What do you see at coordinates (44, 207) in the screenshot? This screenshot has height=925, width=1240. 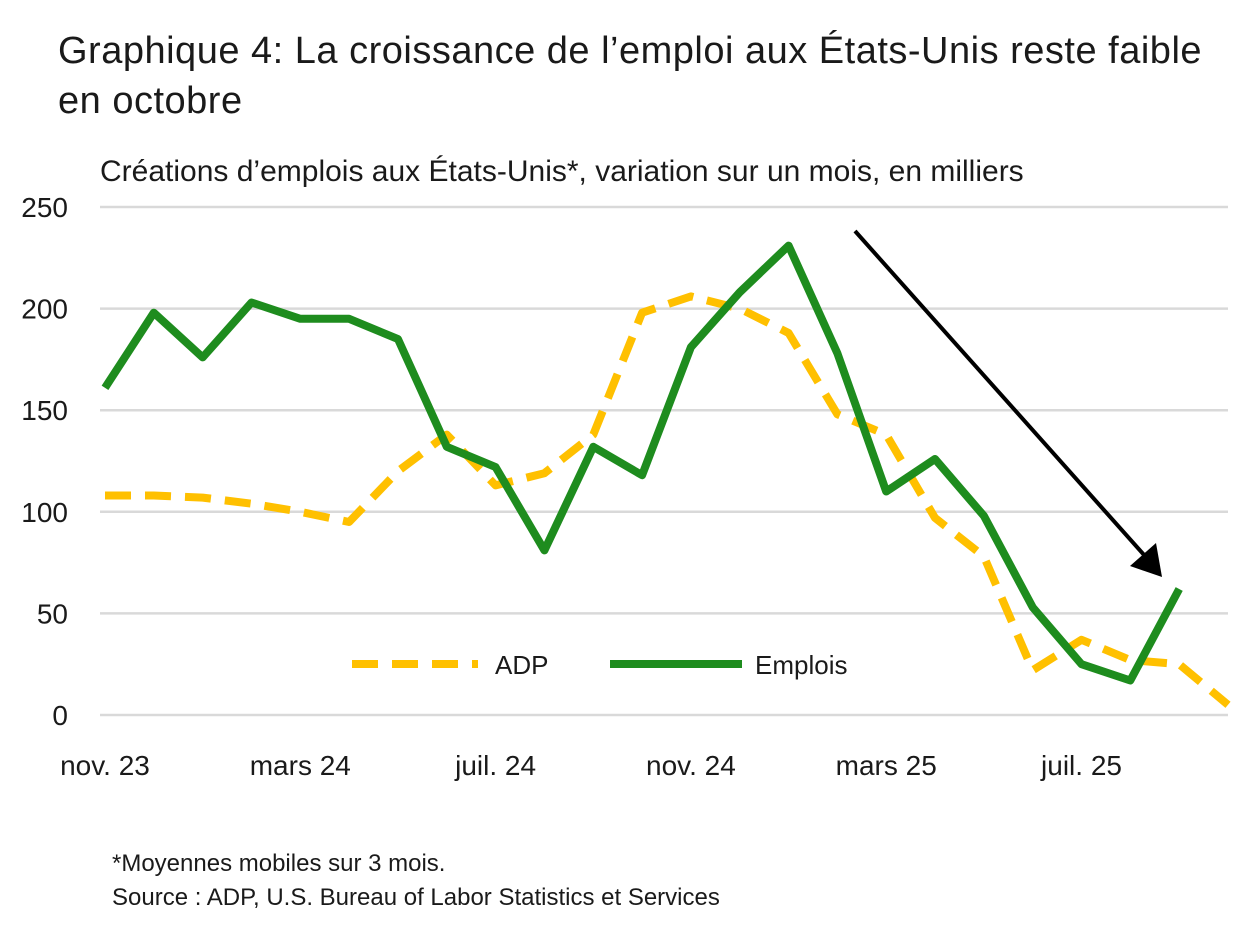 I see `y-tick-label: 250` at bounding box center [44, 207].